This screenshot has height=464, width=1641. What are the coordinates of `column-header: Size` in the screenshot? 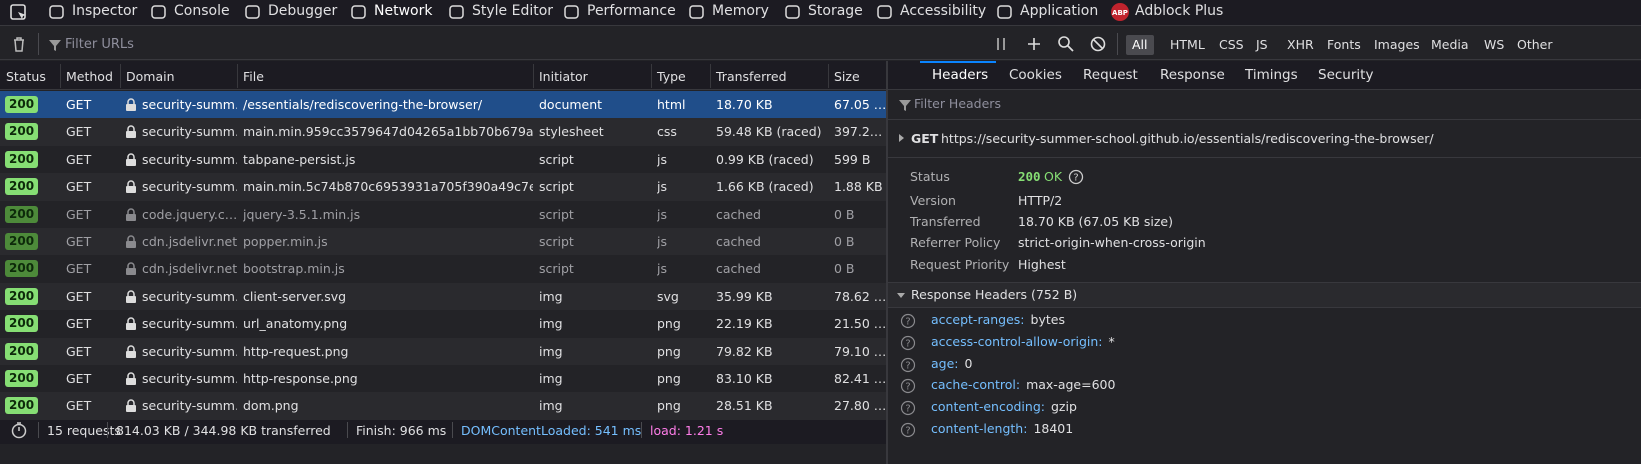 It's located at (847, 76).